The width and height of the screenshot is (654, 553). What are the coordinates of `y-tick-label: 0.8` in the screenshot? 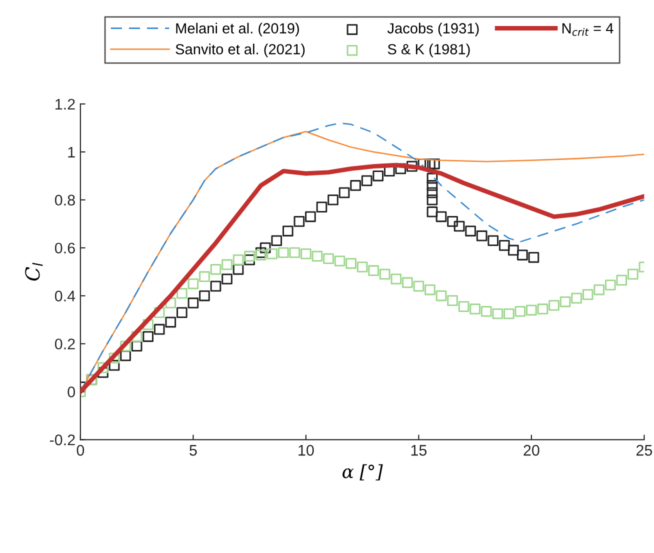 It's located at (64, 200).